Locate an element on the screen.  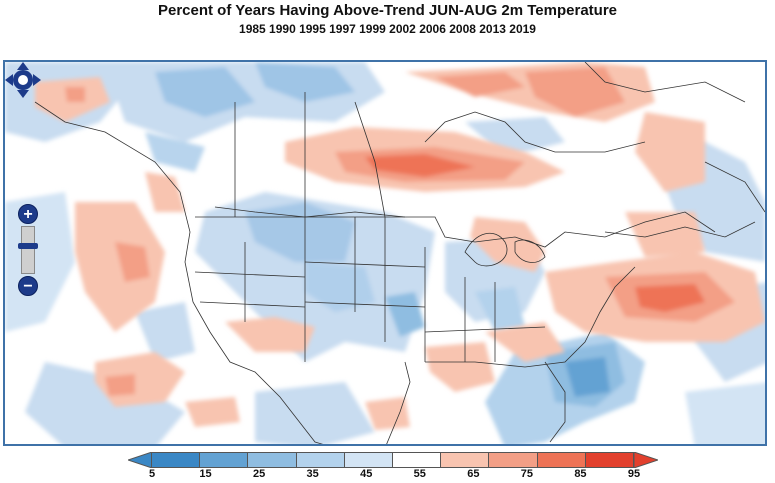
colorbar-tick-label: 75 is located at coordinates (526, 474).